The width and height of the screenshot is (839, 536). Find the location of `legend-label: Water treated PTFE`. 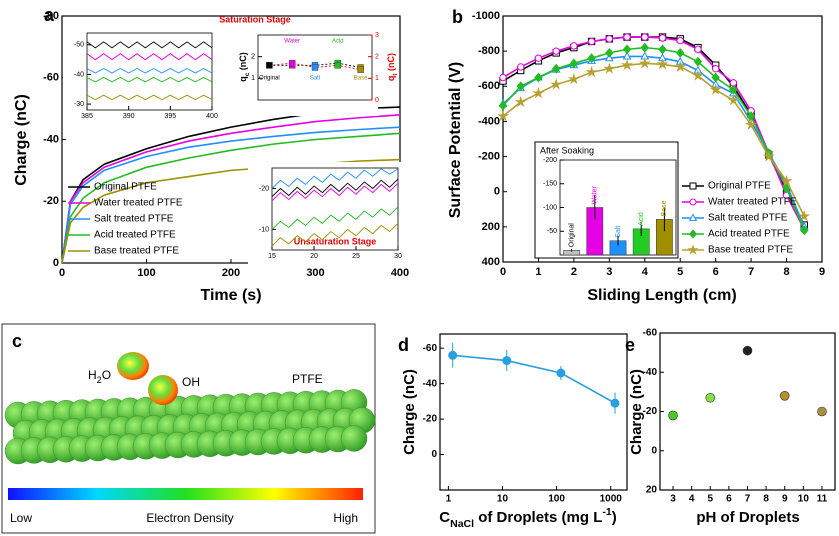

legend-label: Water treated PTFE is located at coordinates (752, 202).